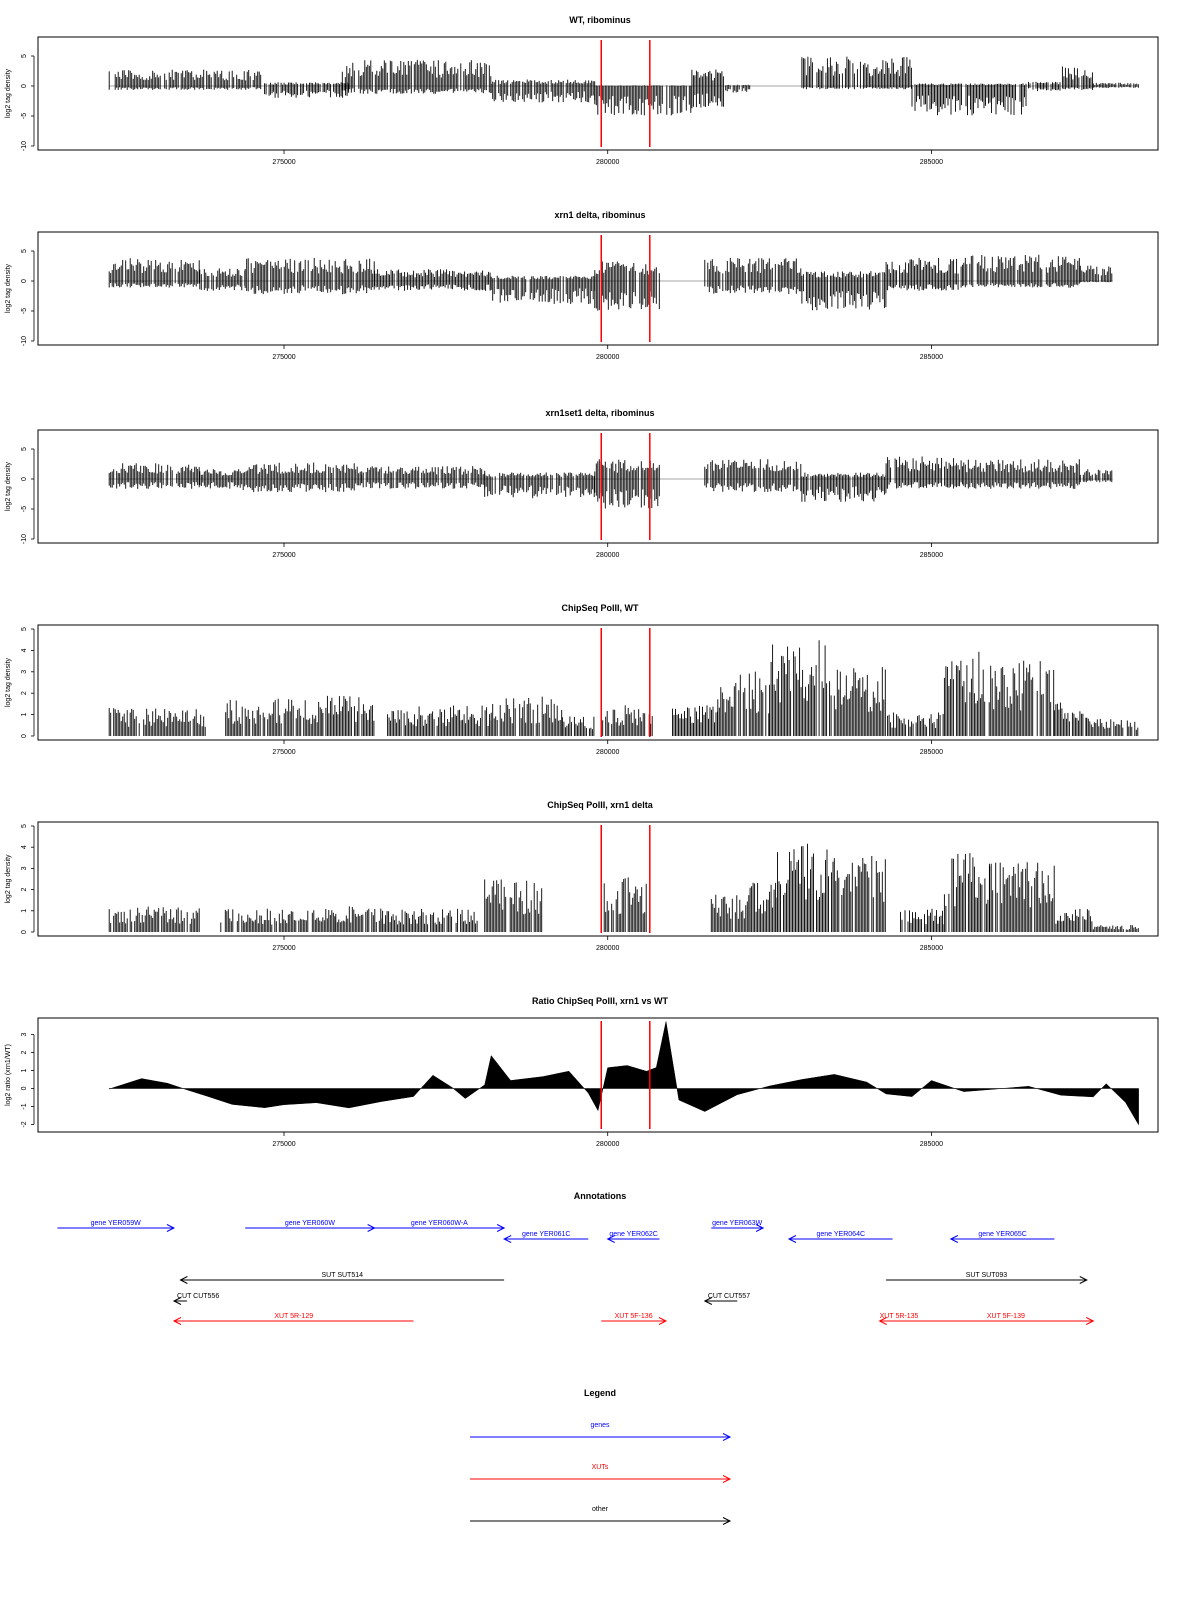  What do you see at coordinates (24, 479) in the screenshot?
I see `y-tick-label: 0` at bounding box center [24, 479].